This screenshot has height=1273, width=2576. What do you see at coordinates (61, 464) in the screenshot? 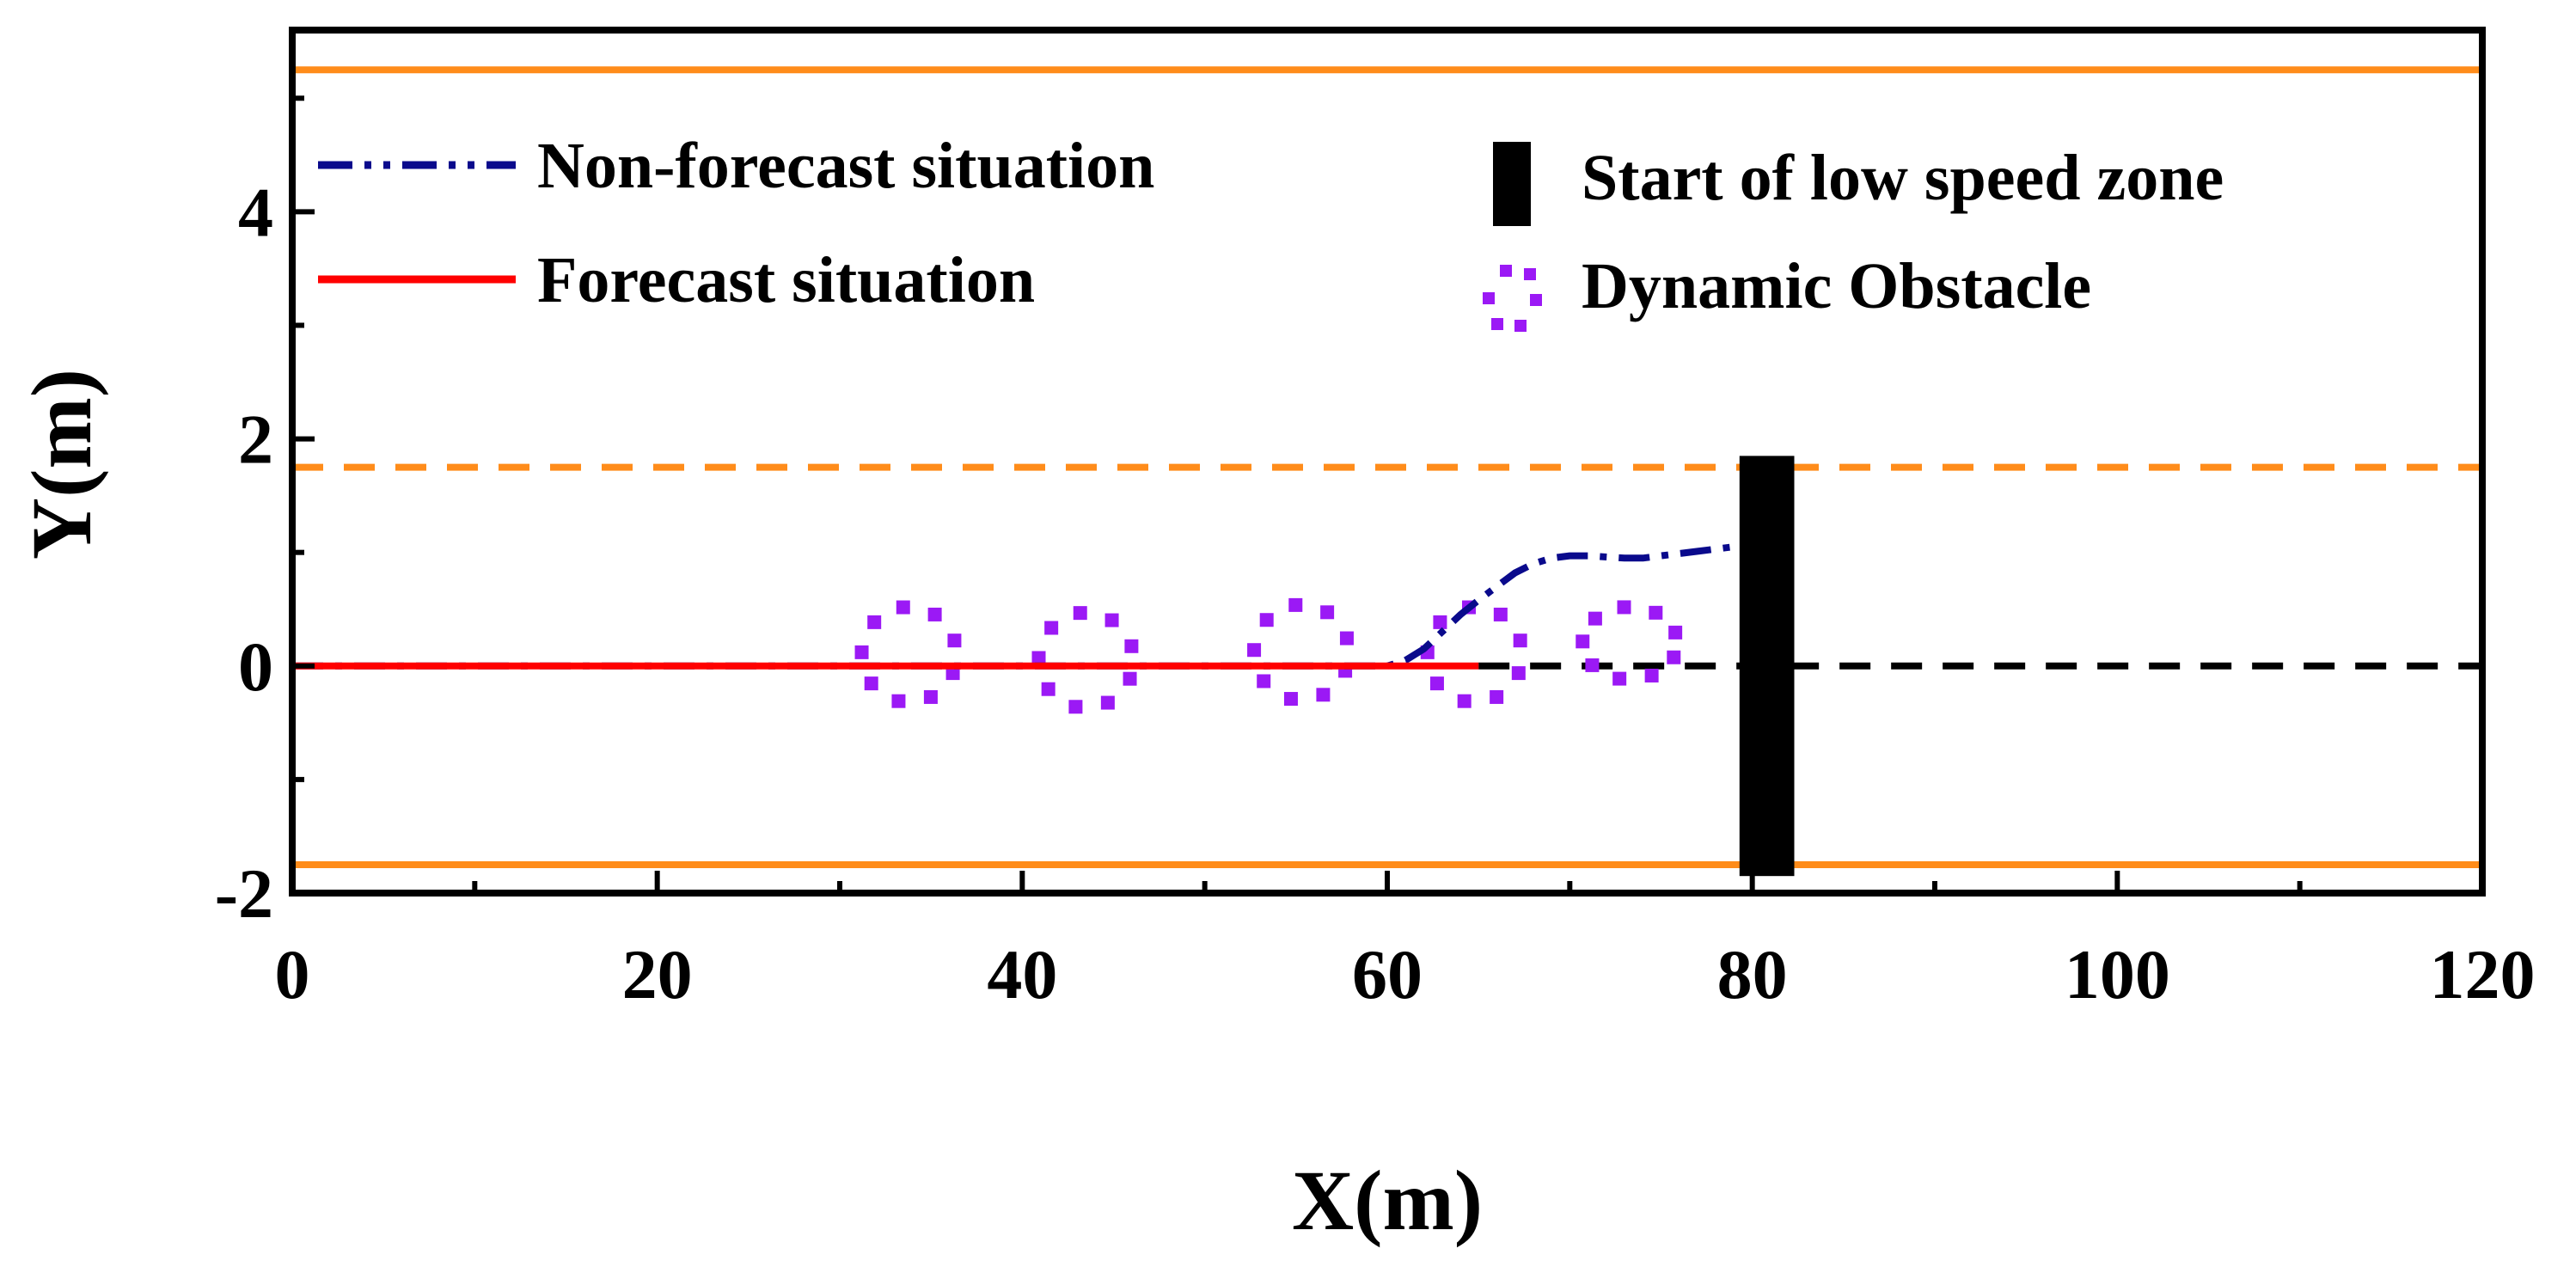
I see `y-axis-title: Y(m)` at bounding box center [61, 464].